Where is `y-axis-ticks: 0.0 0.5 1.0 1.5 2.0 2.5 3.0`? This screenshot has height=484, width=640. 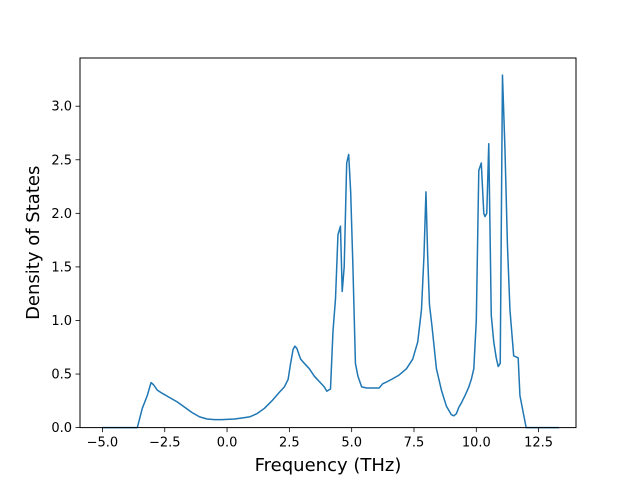
y-axis-ticks: 0.0 0.5 1.0 1.5 2.0 2.5 3.0 is located at coordinates (65, 268).